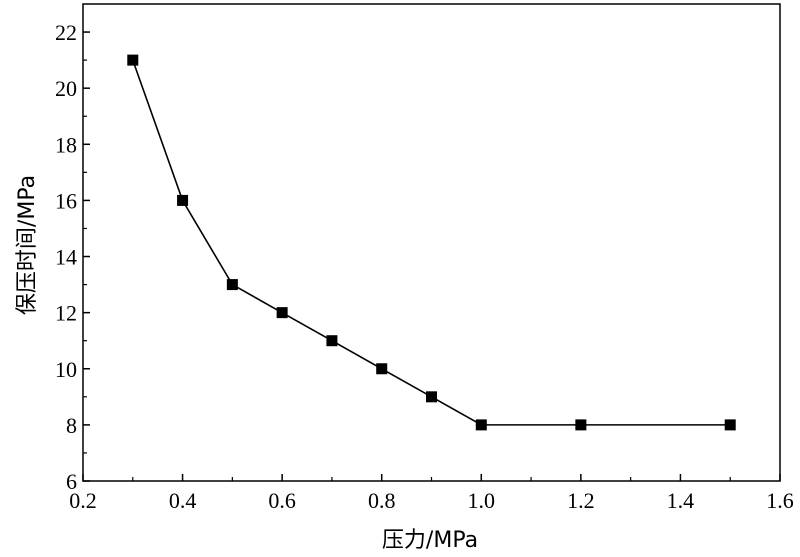 The image size is (800, 557). I want to click on y-tick-label: 6, so click(71, 481).